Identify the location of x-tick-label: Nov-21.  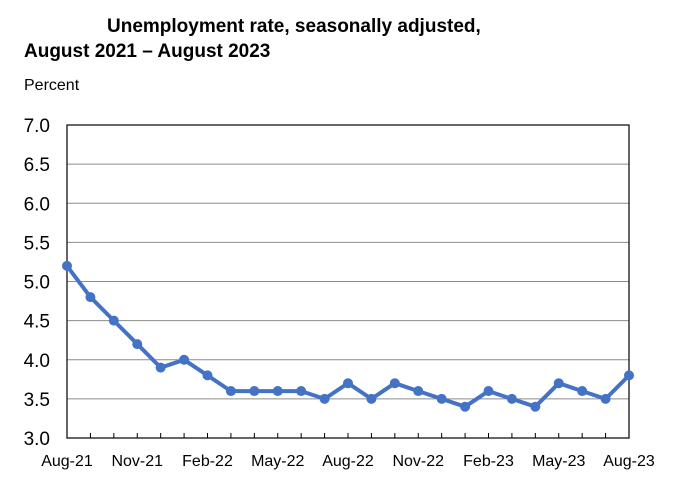
(137, 461).